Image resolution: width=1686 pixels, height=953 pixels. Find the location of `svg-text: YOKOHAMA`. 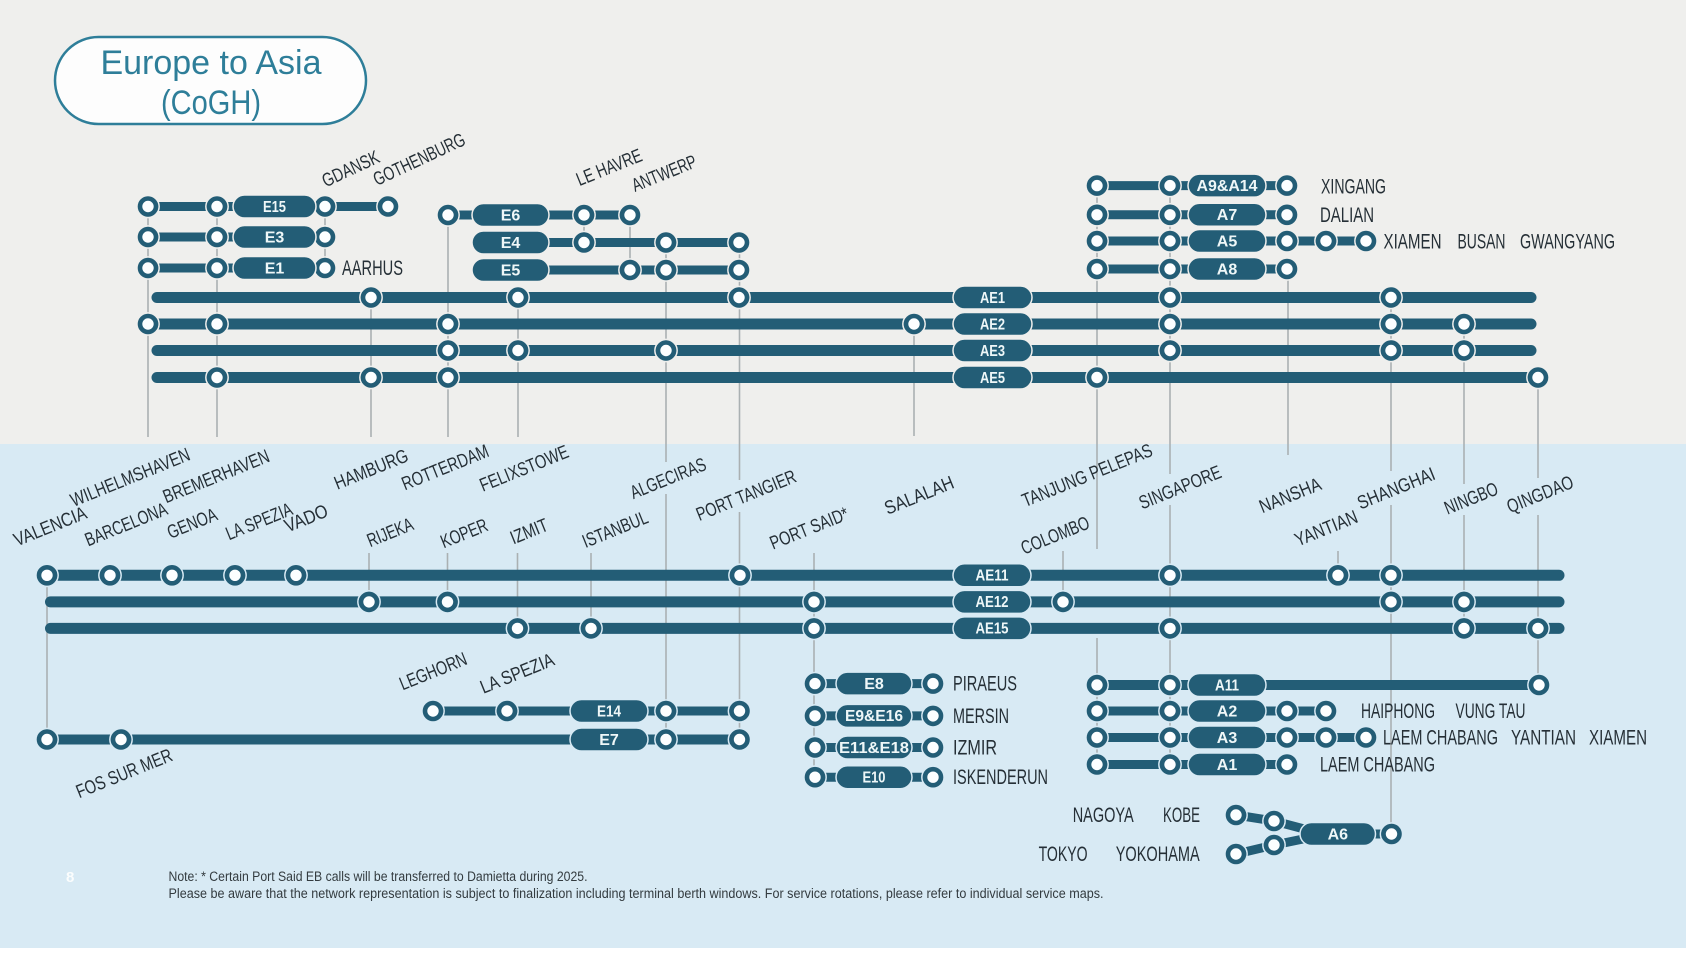

svg-text: YOKOHAMA is located at coordinates (1158, 854).